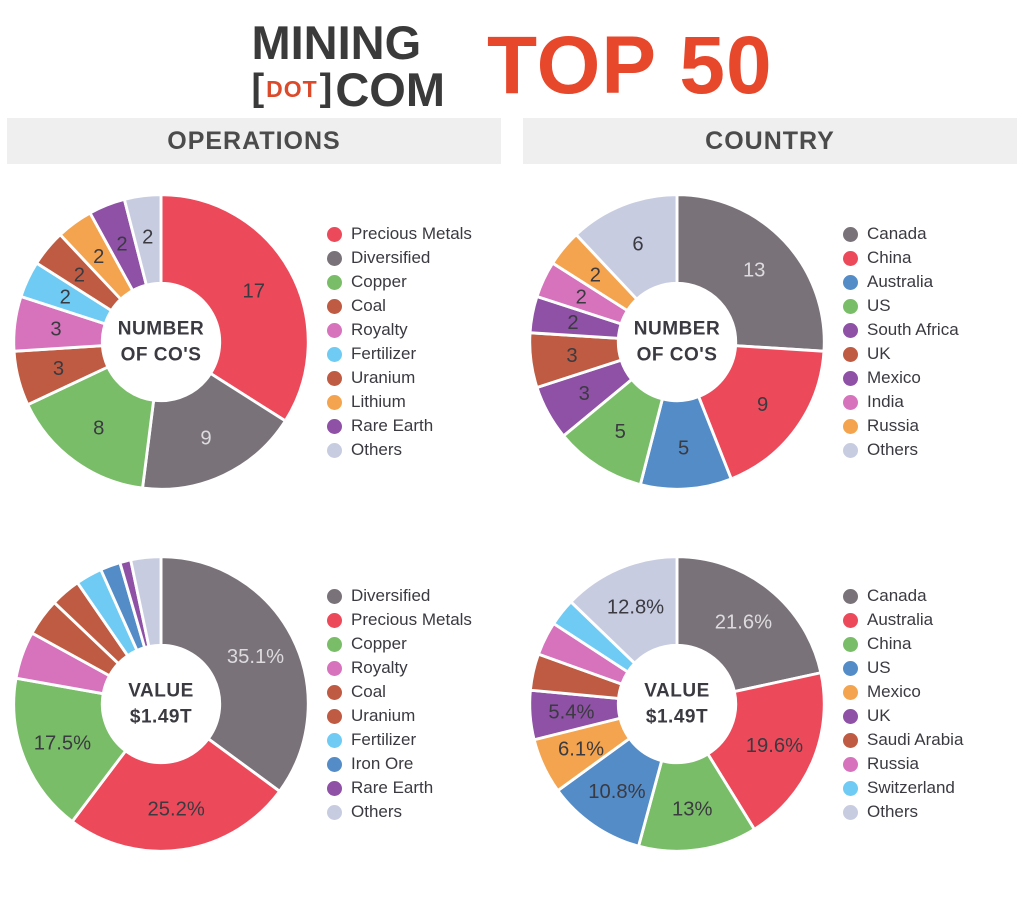 The height and width of the screenshot is (902, 1024). I want to click on legend-label: Russia, so click(893, 763).